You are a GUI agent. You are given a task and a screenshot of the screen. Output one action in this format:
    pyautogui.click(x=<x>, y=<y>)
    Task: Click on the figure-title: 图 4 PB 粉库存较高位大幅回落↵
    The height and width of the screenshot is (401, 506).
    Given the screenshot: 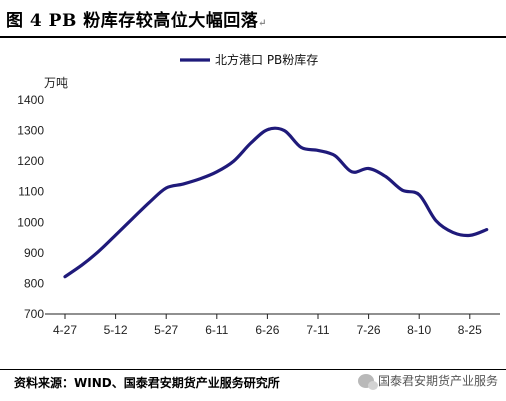 What is the action you would take?
    pyautogui.click(x=136, y=18)
    